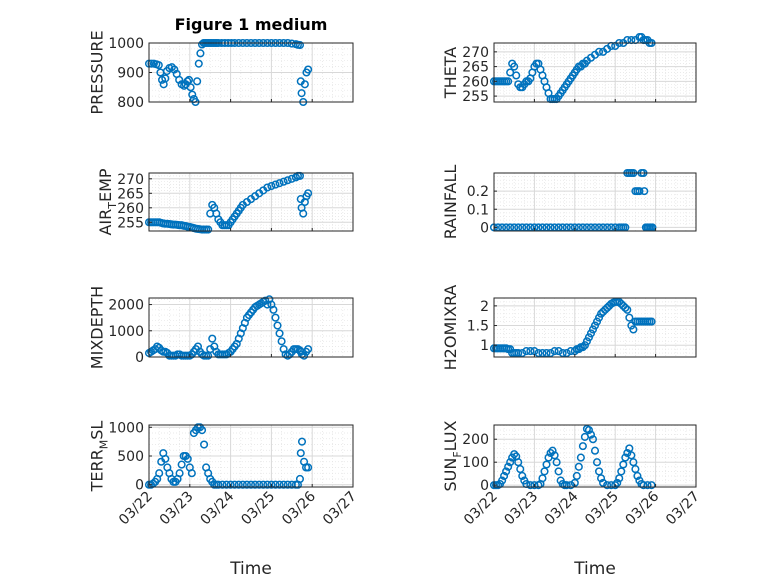  I want to click on y-axis-label: H2OMIXRA, so click(450, 328).